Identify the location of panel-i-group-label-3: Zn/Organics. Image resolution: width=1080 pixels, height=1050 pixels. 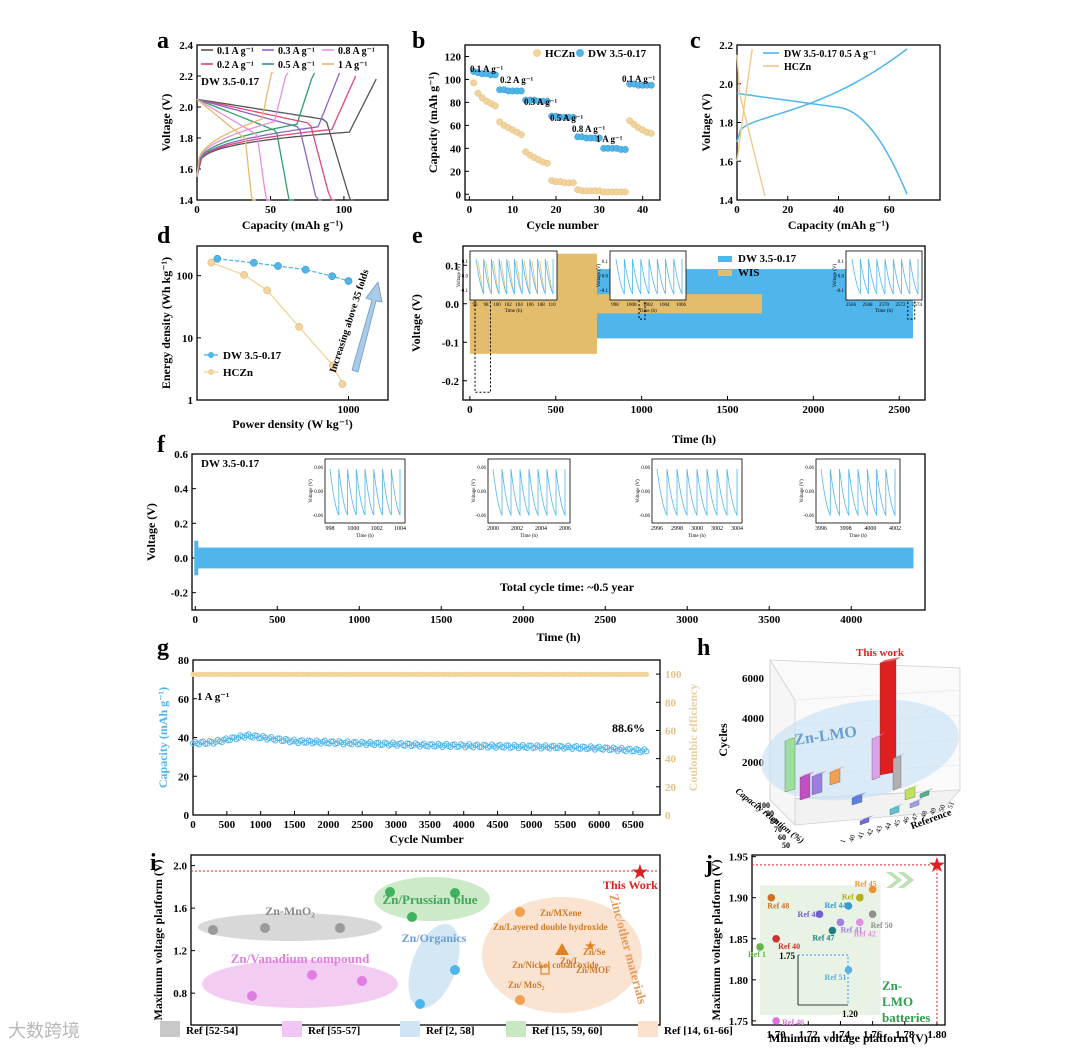
(434, 938).